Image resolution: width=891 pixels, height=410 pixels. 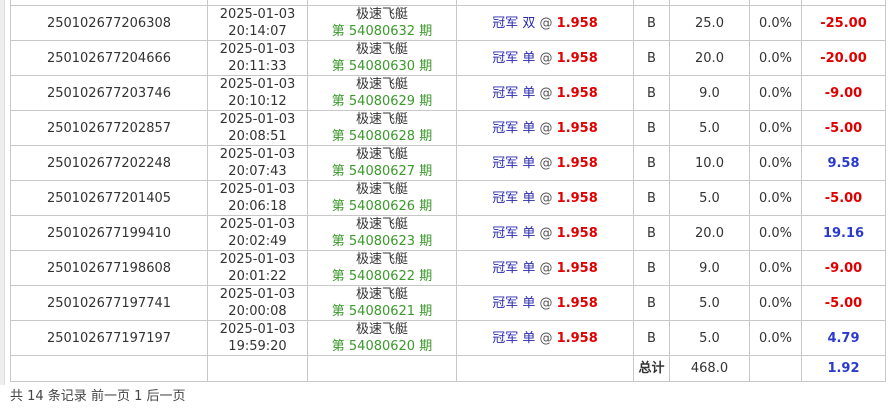 I want to click on total-row: 总计 468.0 1.92, so click(x=448, y=368).